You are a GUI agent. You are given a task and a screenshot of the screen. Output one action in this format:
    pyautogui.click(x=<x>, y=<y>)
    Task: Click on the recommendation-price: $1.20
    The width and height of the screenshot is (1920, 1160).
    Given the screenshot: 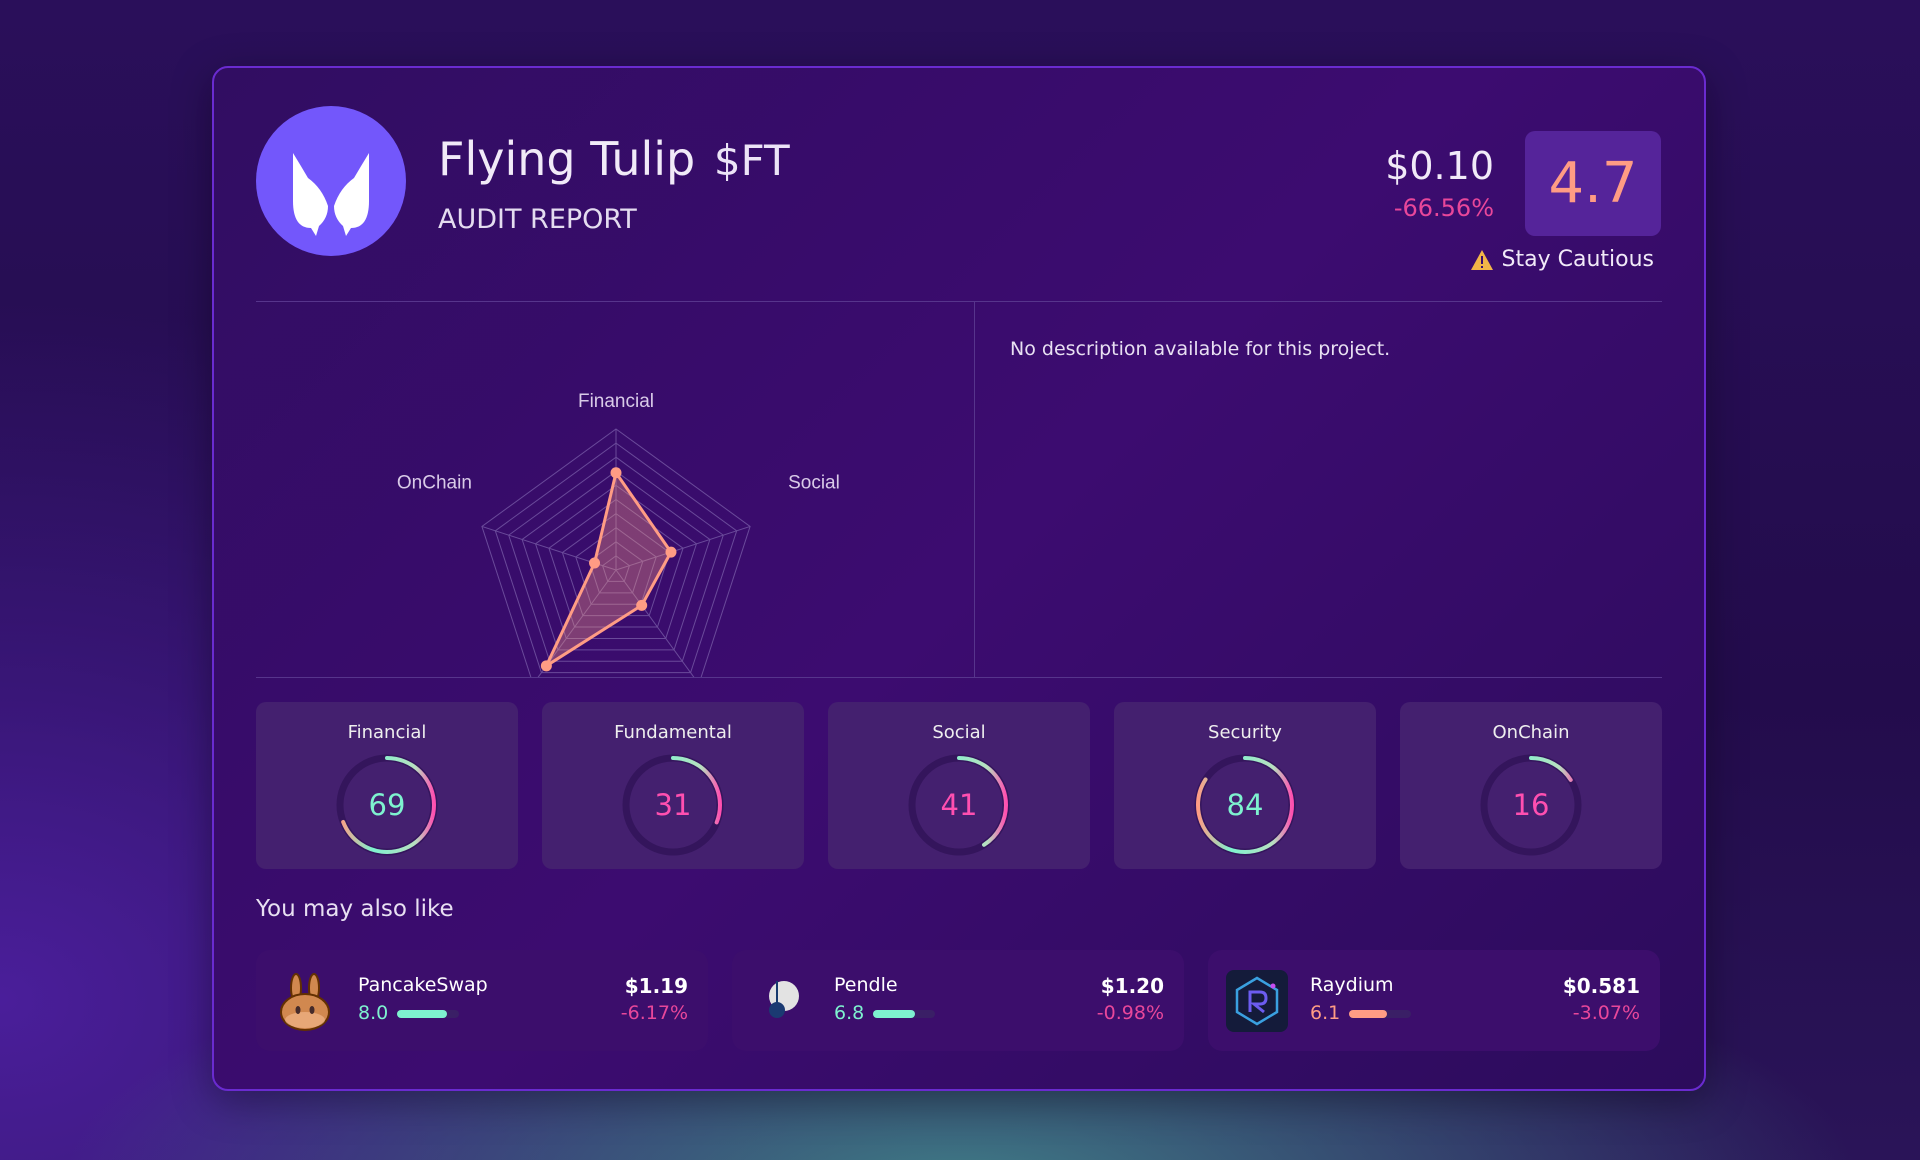 What is the action you would take?
    pyautogui.click(x=1132, y=986)
    